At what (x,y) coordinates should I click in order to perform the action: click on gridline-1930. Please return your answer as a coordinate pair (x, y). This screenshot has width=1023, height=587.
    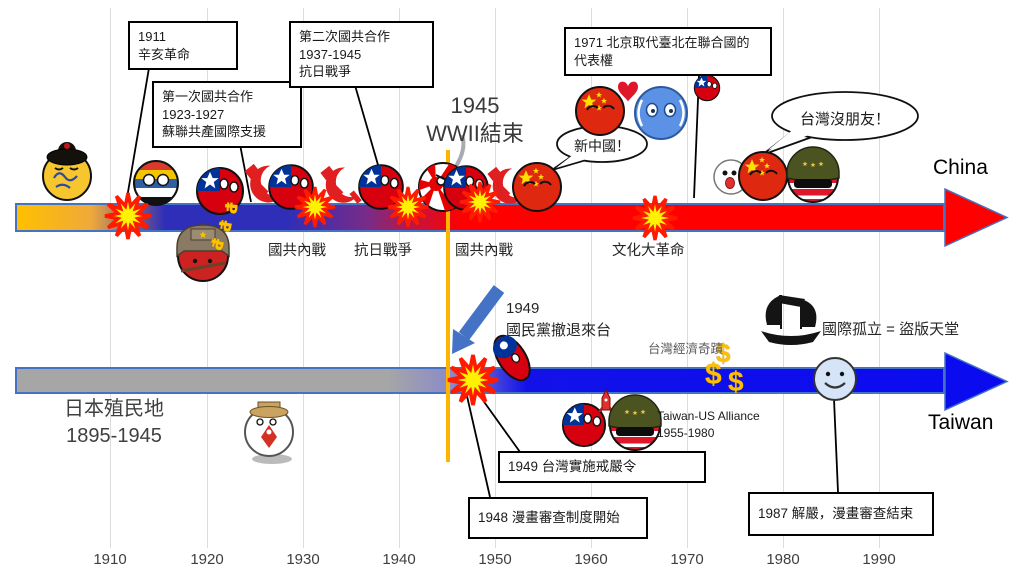
    Looking at the image, I should click on (303, 278).